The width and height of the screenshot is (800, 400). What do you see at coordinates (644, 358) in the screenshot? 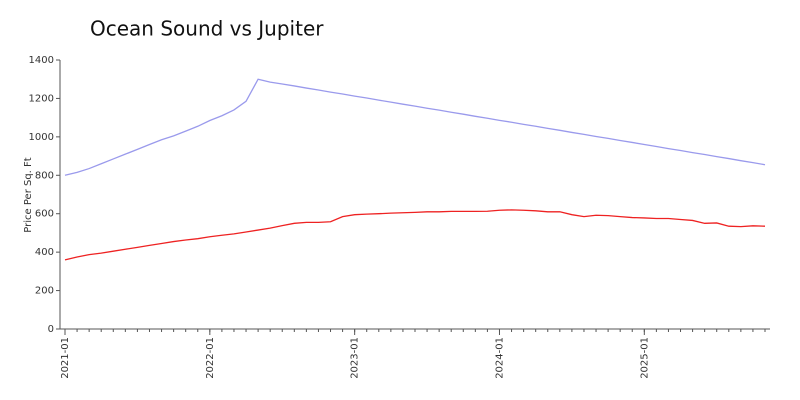
I see `x-tick-label: 2025-01` at bounding box center [644, 358].